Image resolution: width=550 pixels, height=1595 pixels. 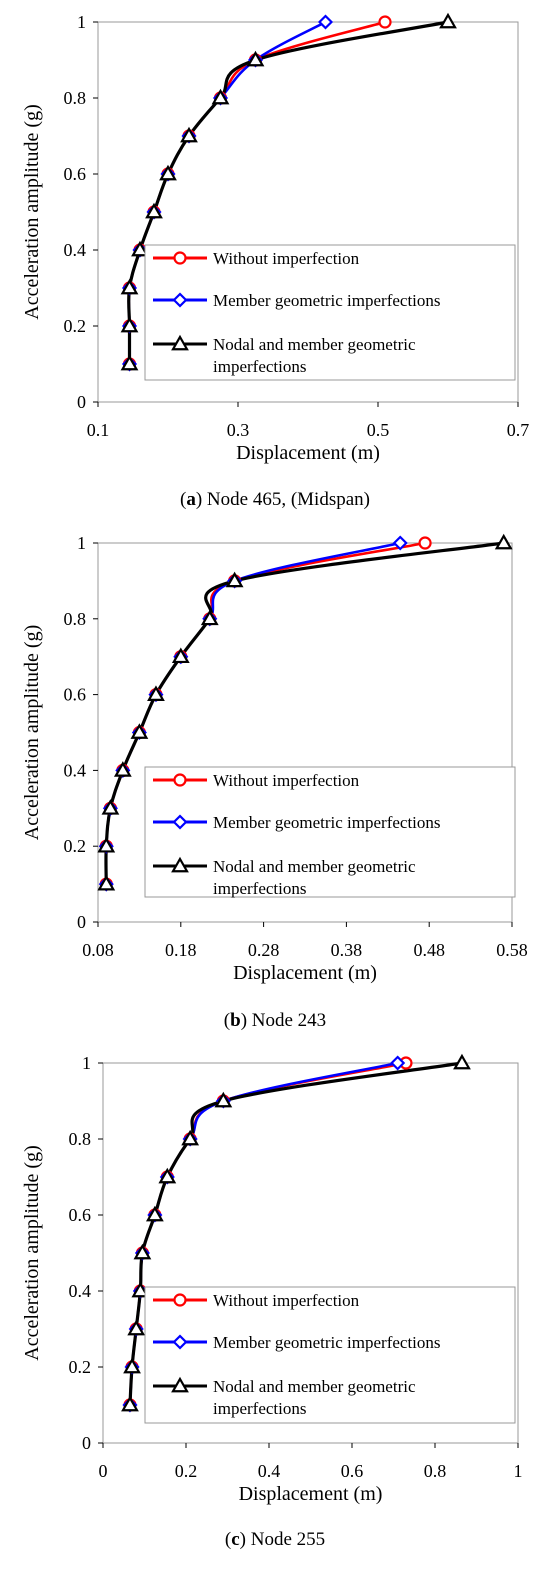 I want to click on x-tick-label: 0.28, so click(x=264, y=950).